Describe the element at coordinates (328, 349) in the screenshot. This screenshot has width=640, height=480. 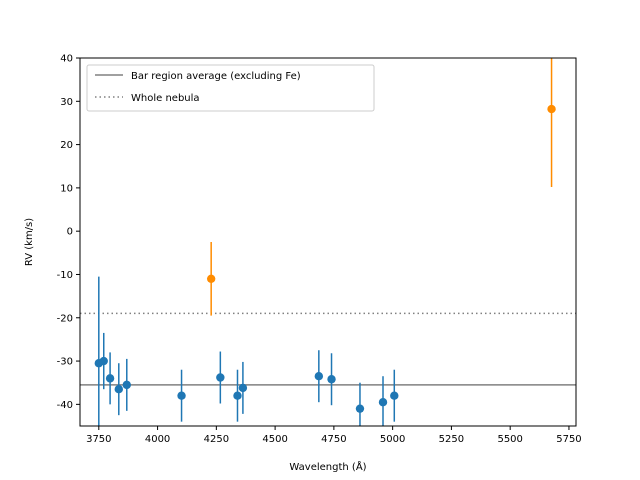
I see `reference-lines` at that location.